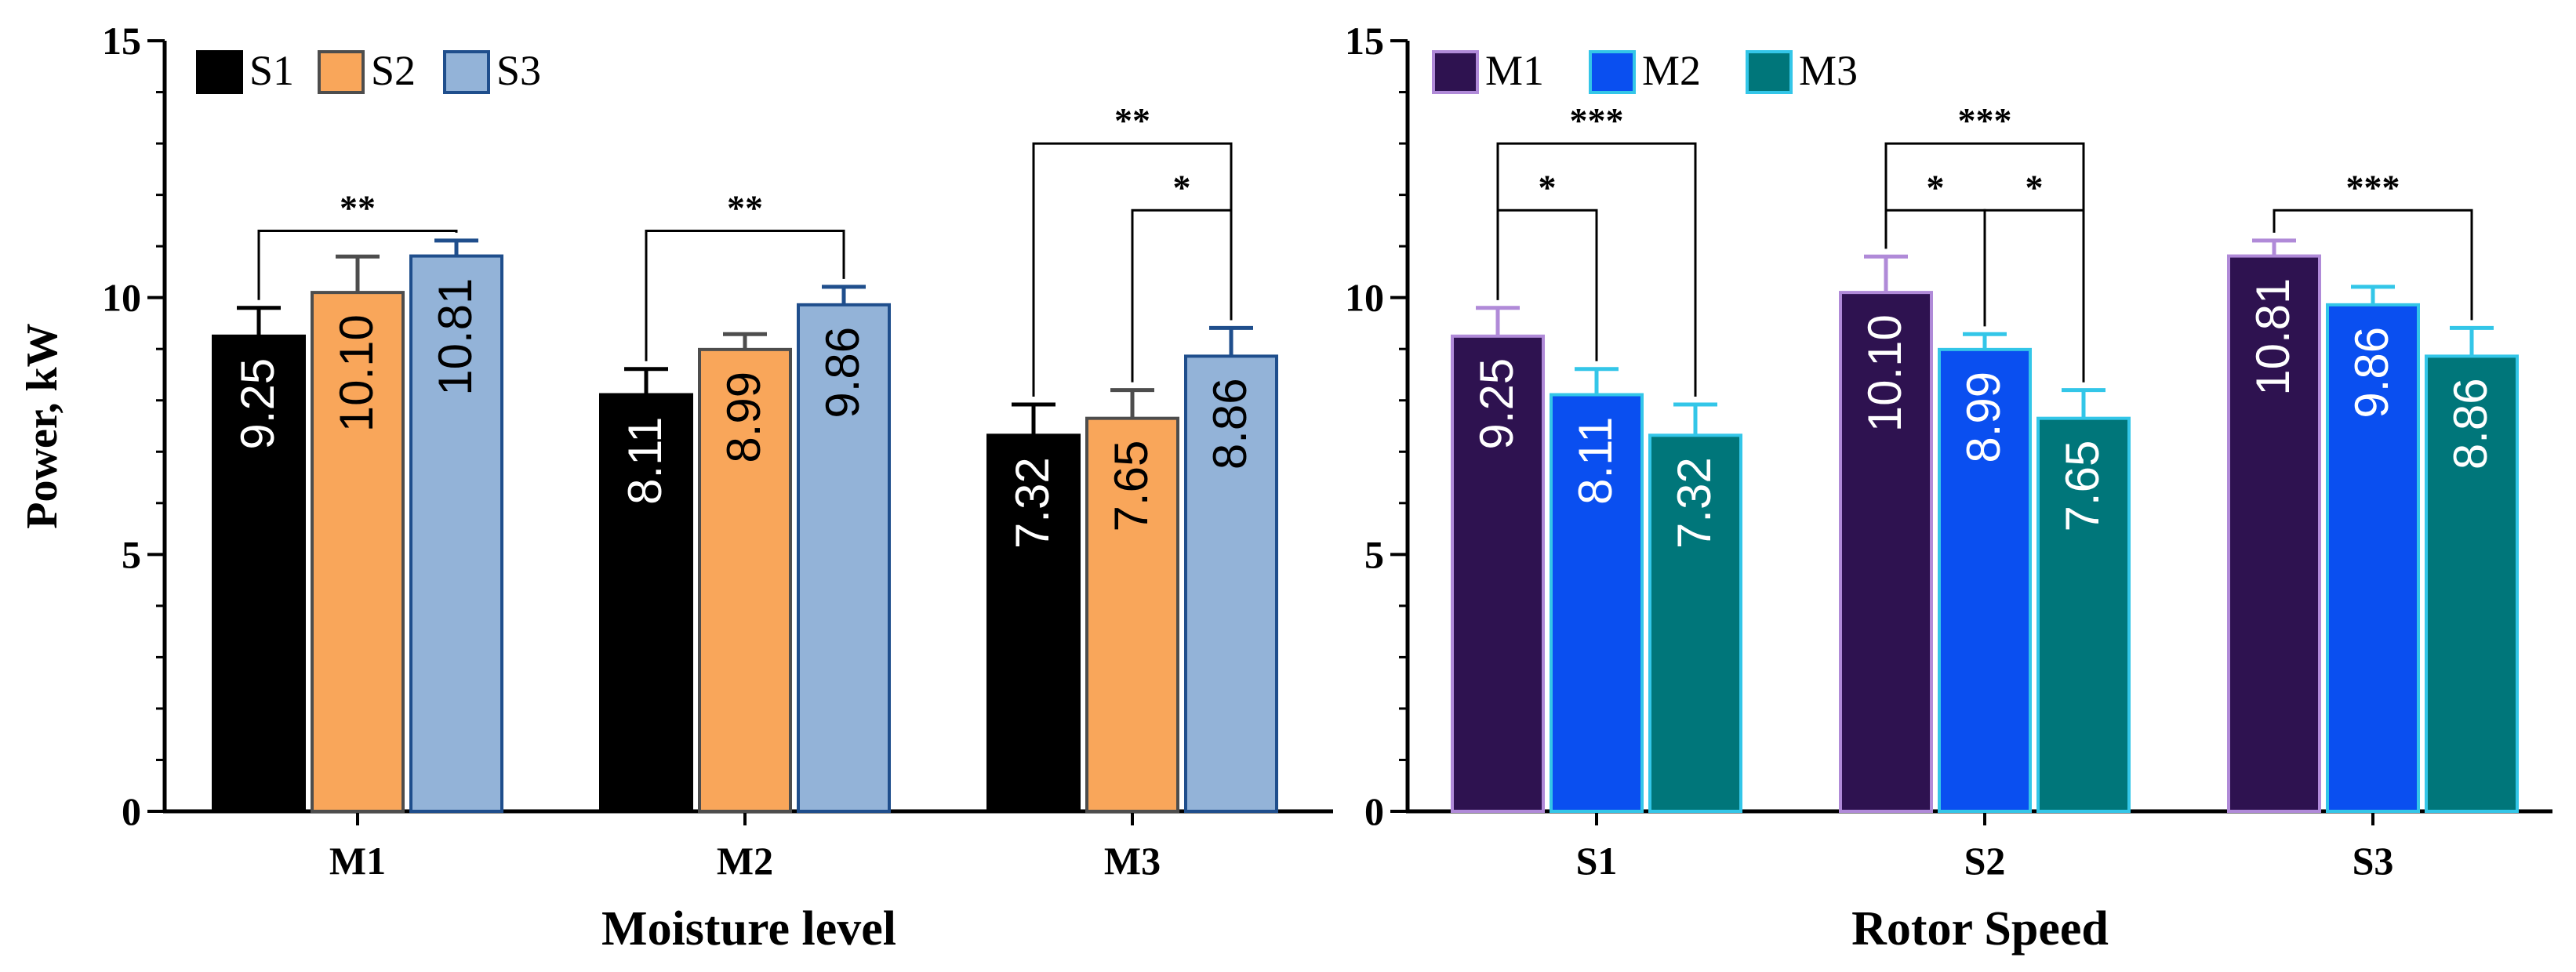 The width and height of the screenshot is (2576, 972). Describe the element at coordinates (1231, 583) in the screenshot. I see `bar-s3-m3` at that location.